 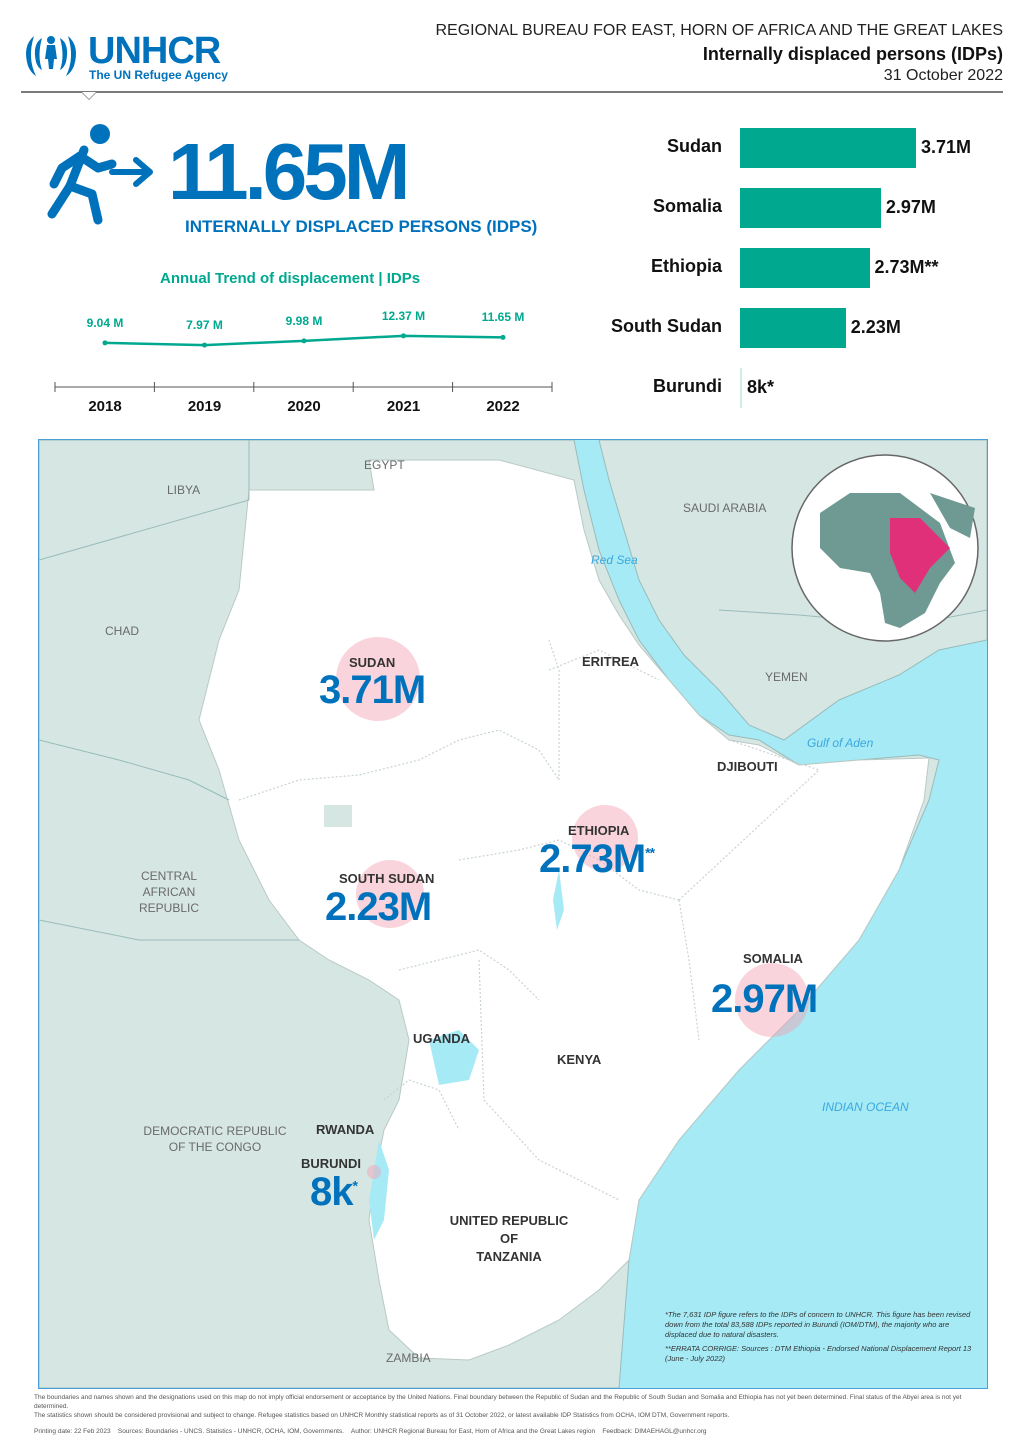 What do you see at coordinates (408, 1358) in the screenshot?
I see `label-zambia: ZAMBIA` at bounding box center [408, 1358].